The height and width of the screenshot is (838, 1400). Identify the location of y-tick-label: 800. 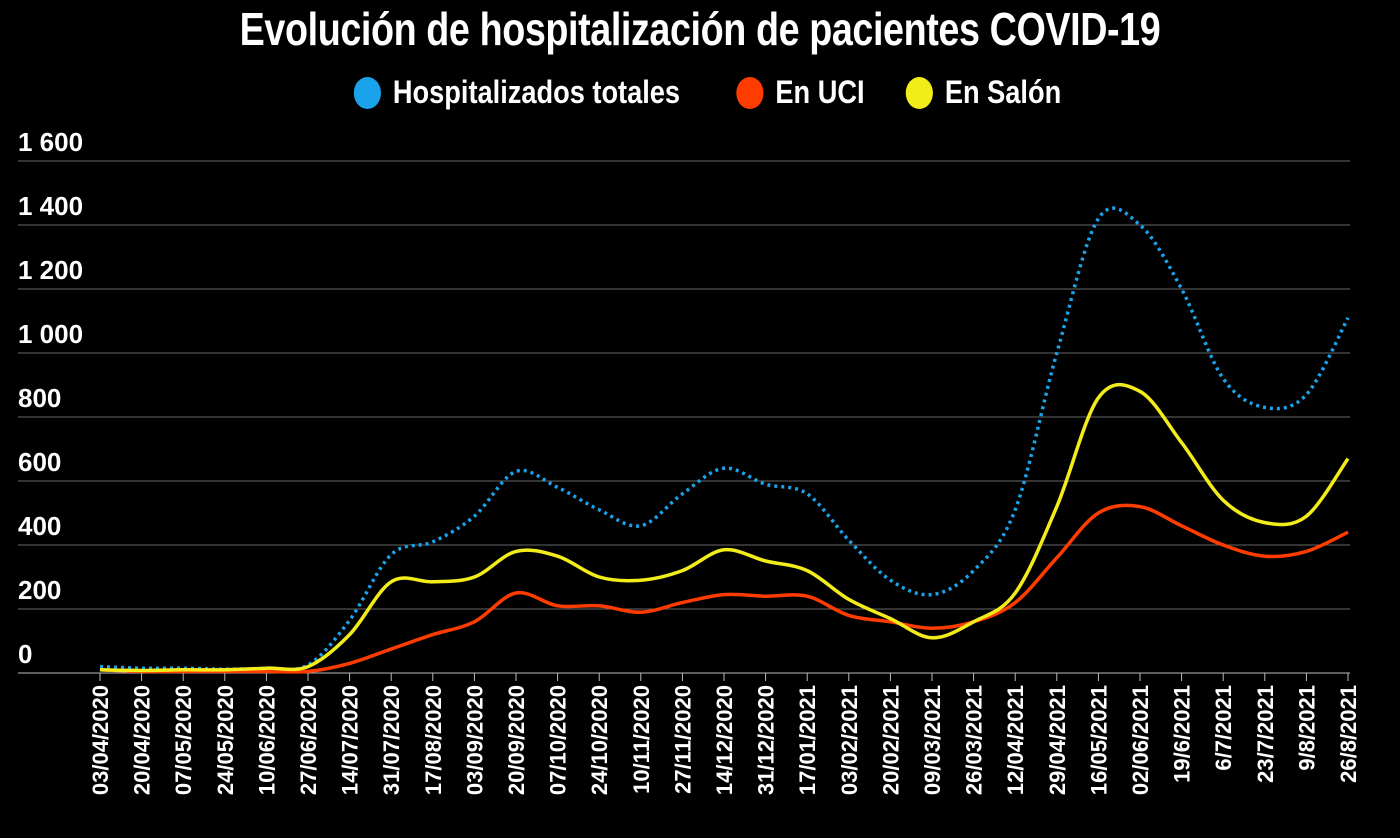
(39, 398).